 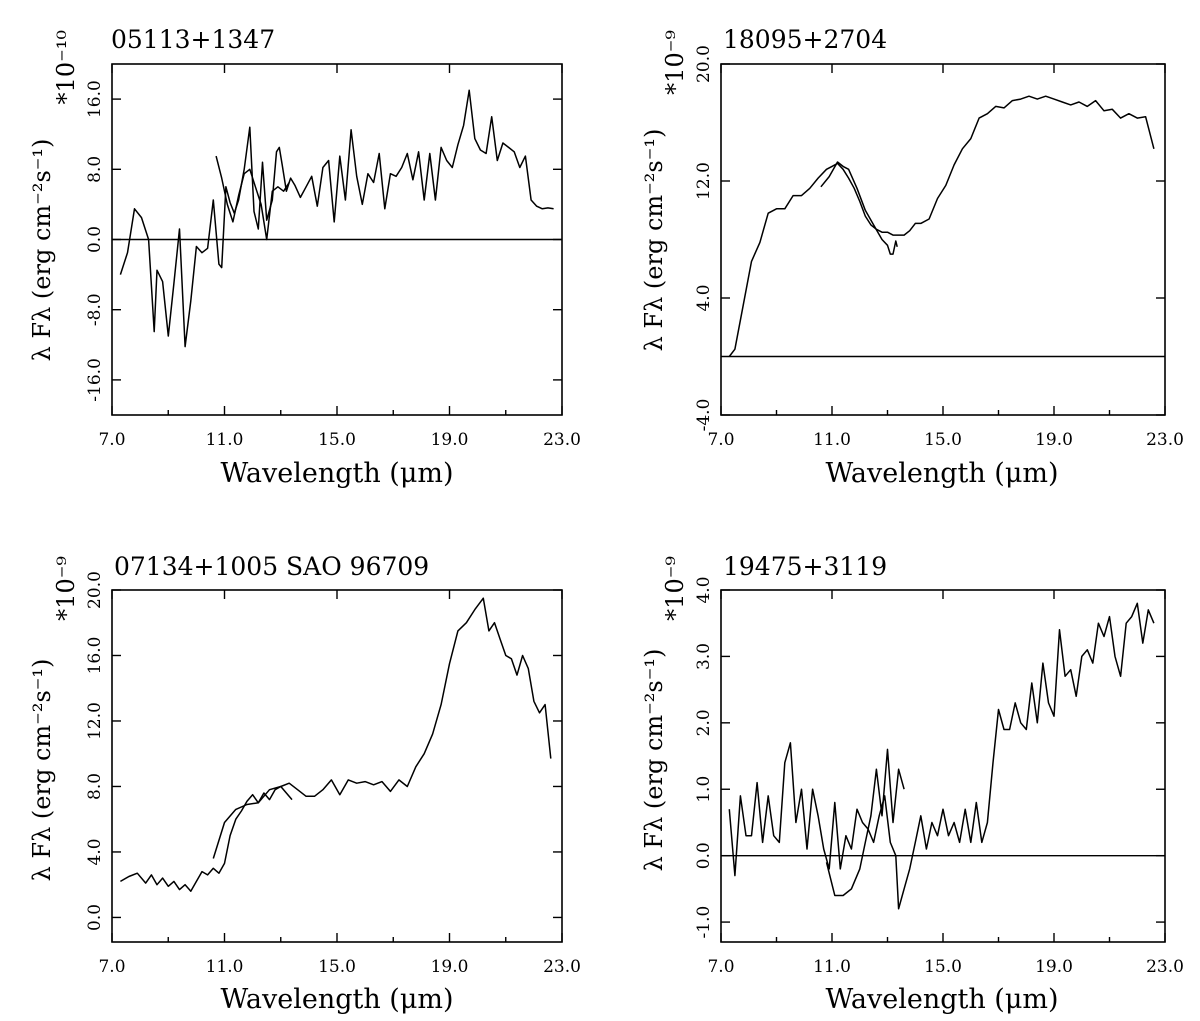 I want to click on x-axis-label-4: Wavelength (μm), so click(x=941, y=999).